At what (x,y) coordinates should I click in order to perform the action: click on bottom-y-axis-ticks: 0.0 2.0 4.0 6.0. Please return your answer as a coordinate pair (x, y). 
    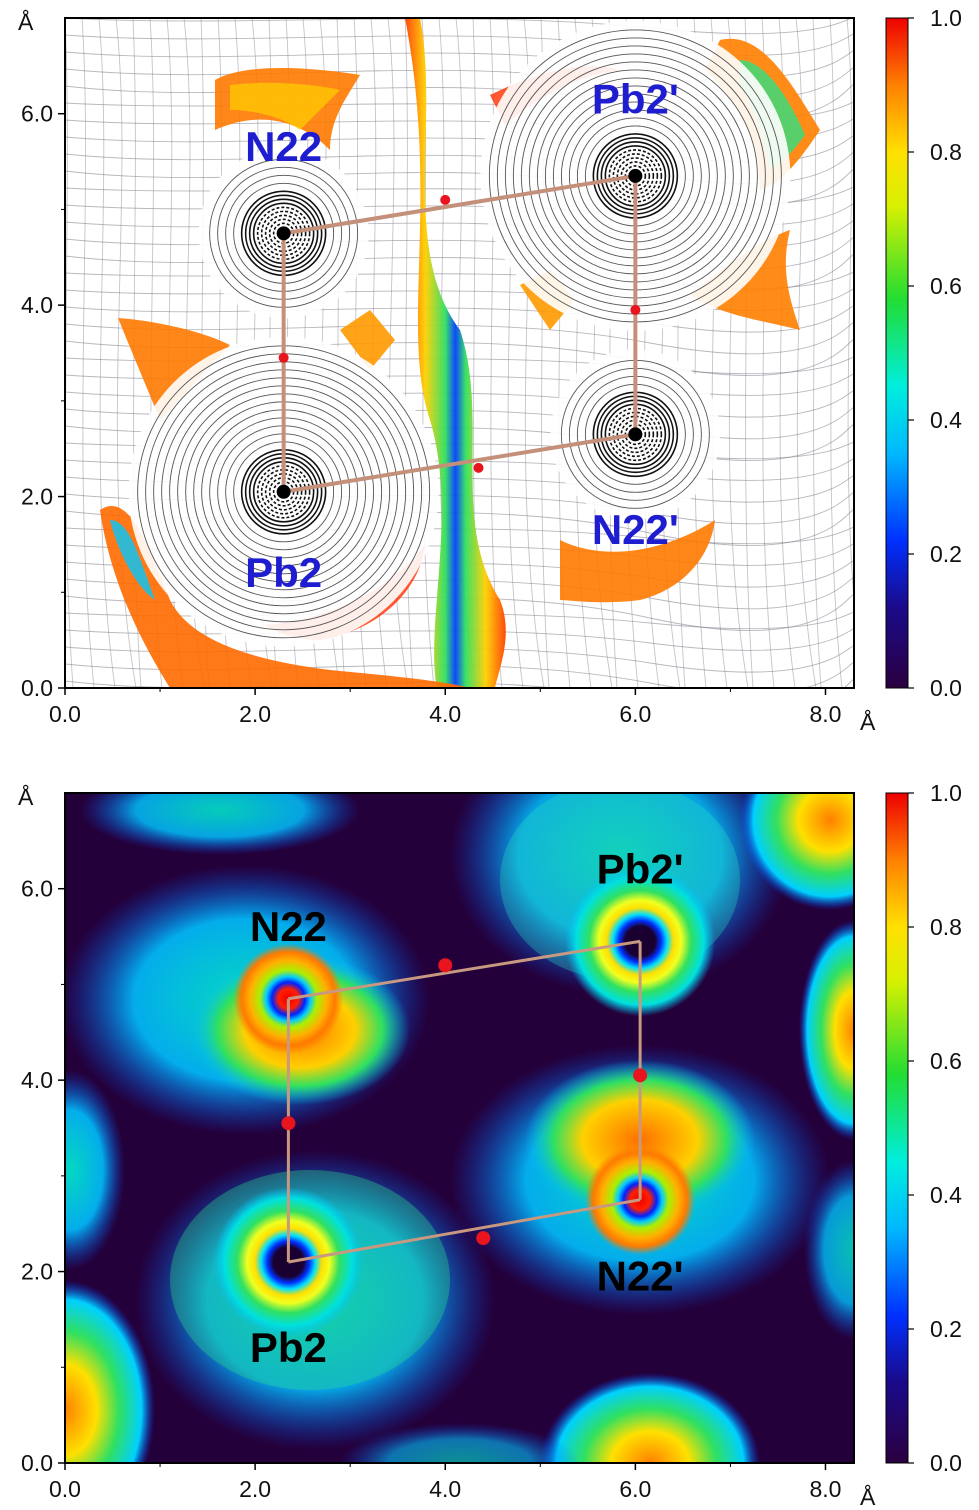
    Looking at the image, I should click on (43, 1176).